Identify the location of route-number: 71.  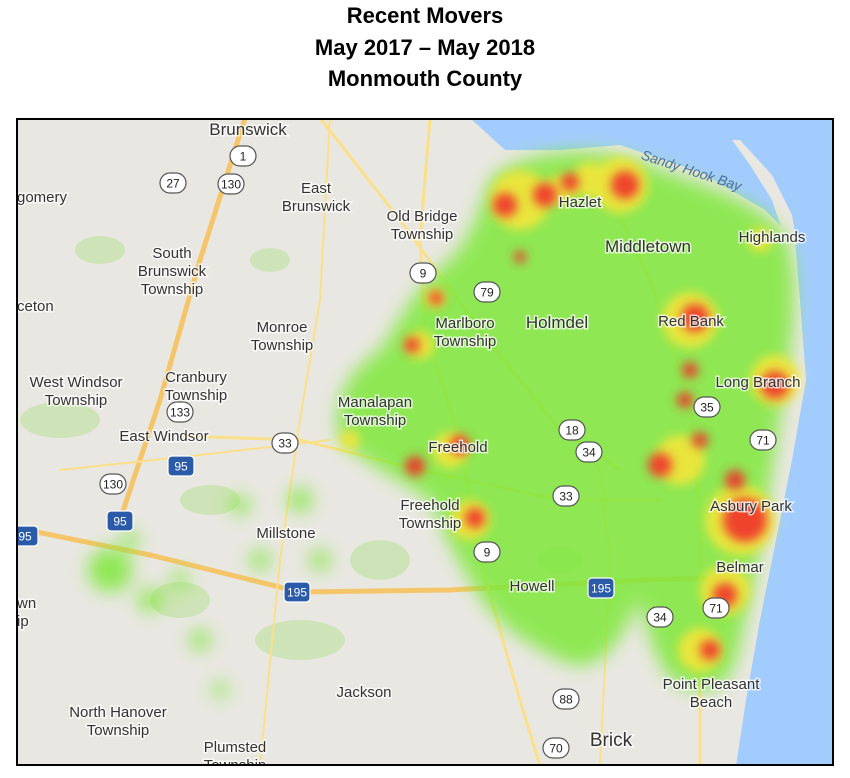
(716, 609).